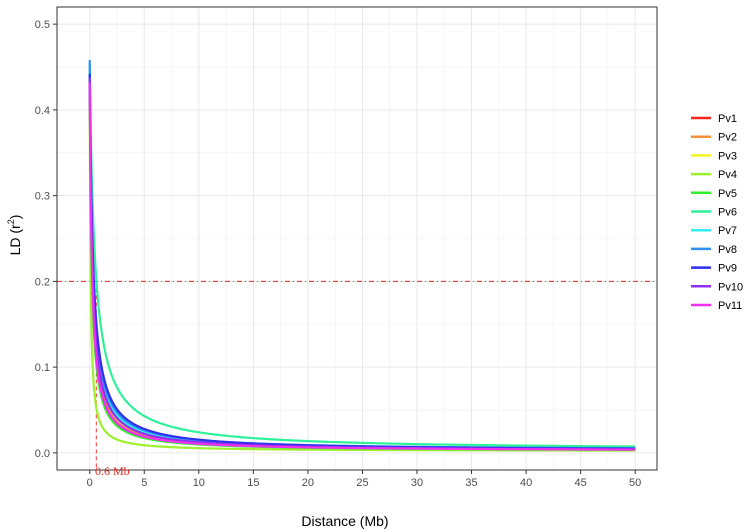  What do you see at coordinates (526, 483) in the screenshot?
I see `x-tick-label: 40` at bounding box center [526, 483].